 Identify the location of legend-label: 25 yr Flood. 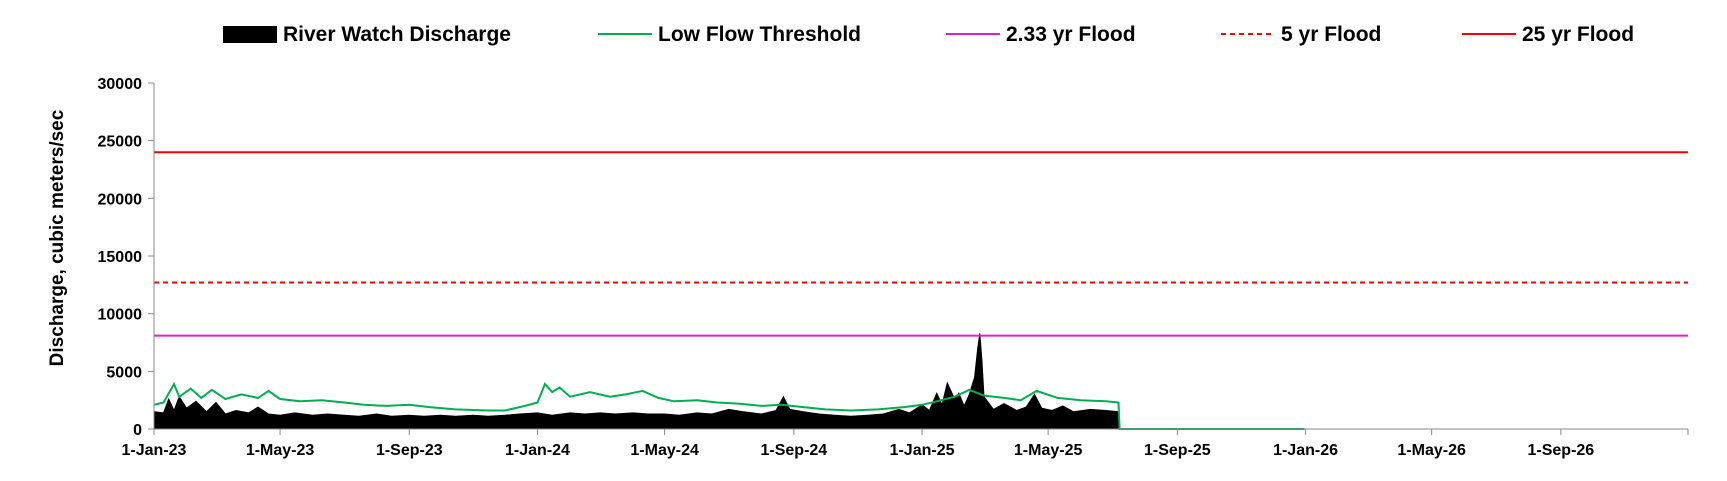
(1578, 34).